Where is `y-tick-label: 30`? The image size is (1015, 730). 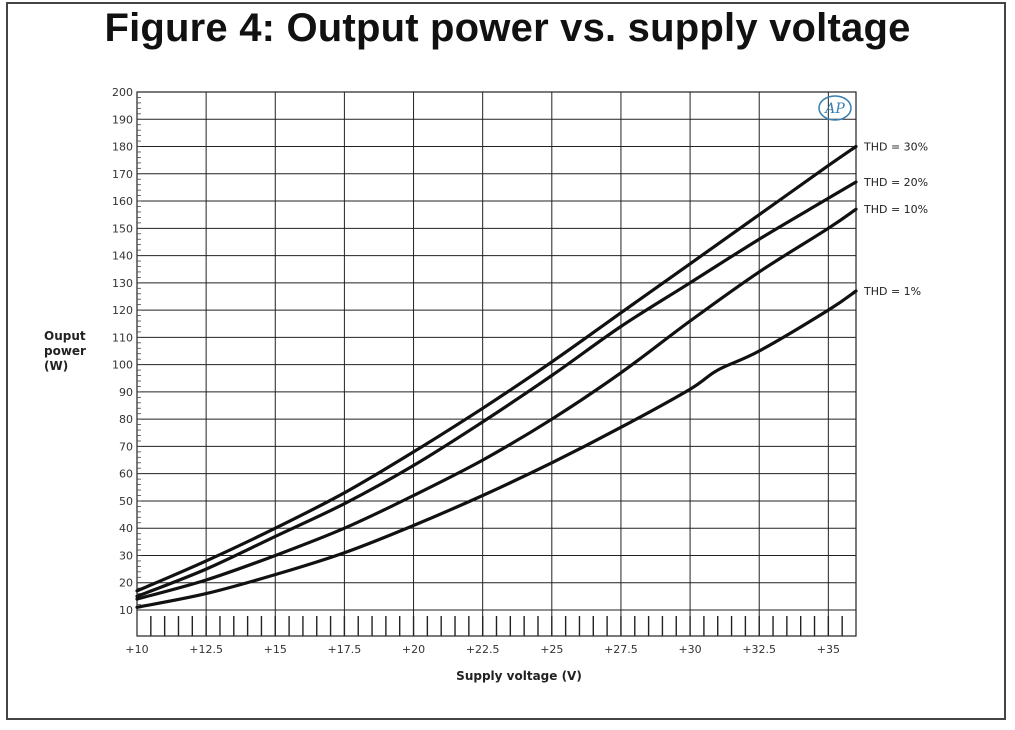 y-tick-label: 30 is located at coordinates (126, 555).